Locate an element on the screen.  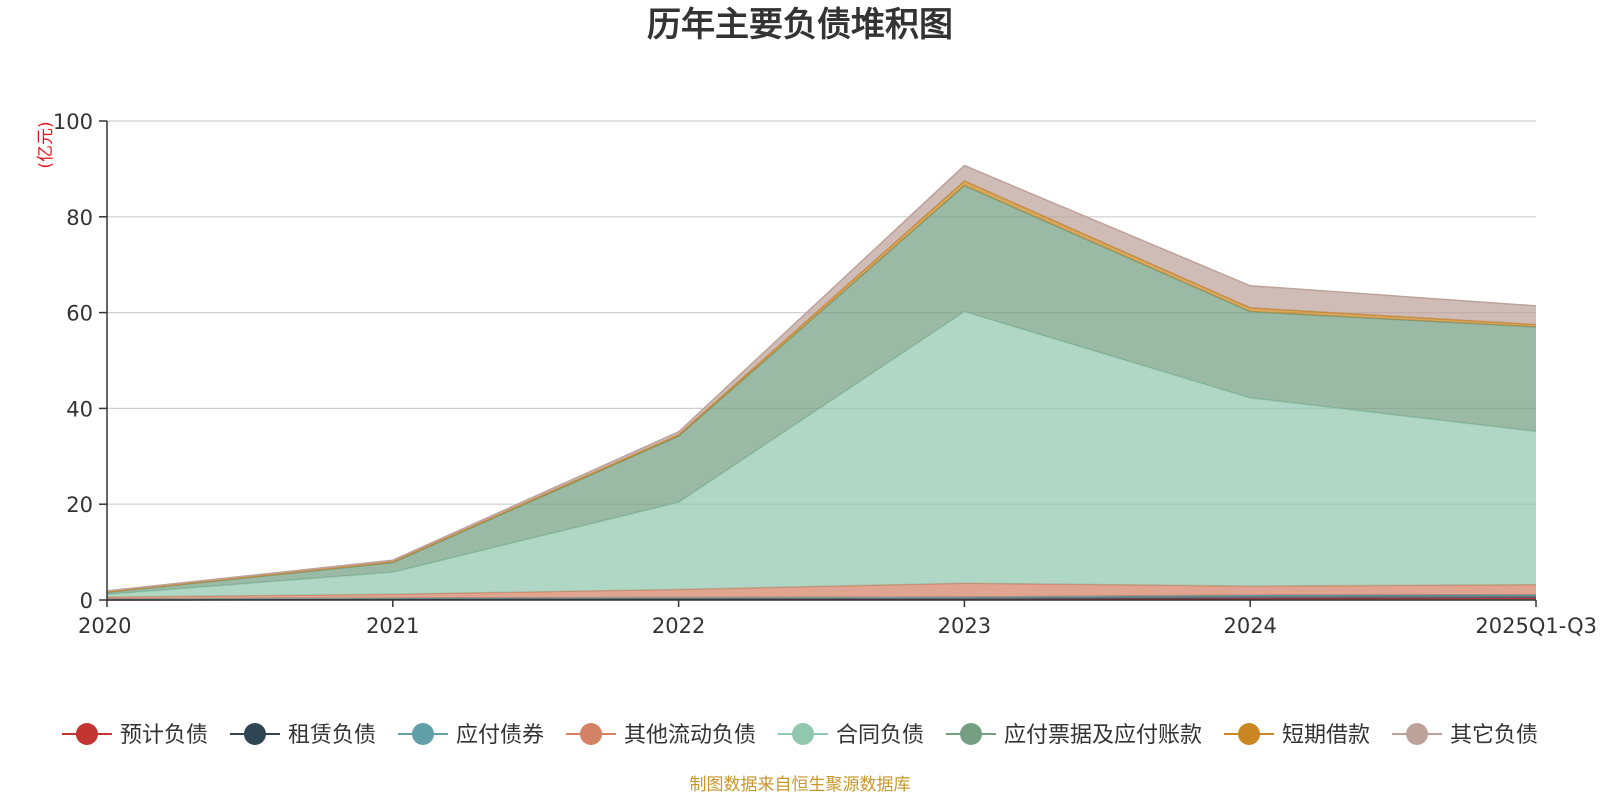
legend-item: 短期借款 is located at coordinates (1297, 735).